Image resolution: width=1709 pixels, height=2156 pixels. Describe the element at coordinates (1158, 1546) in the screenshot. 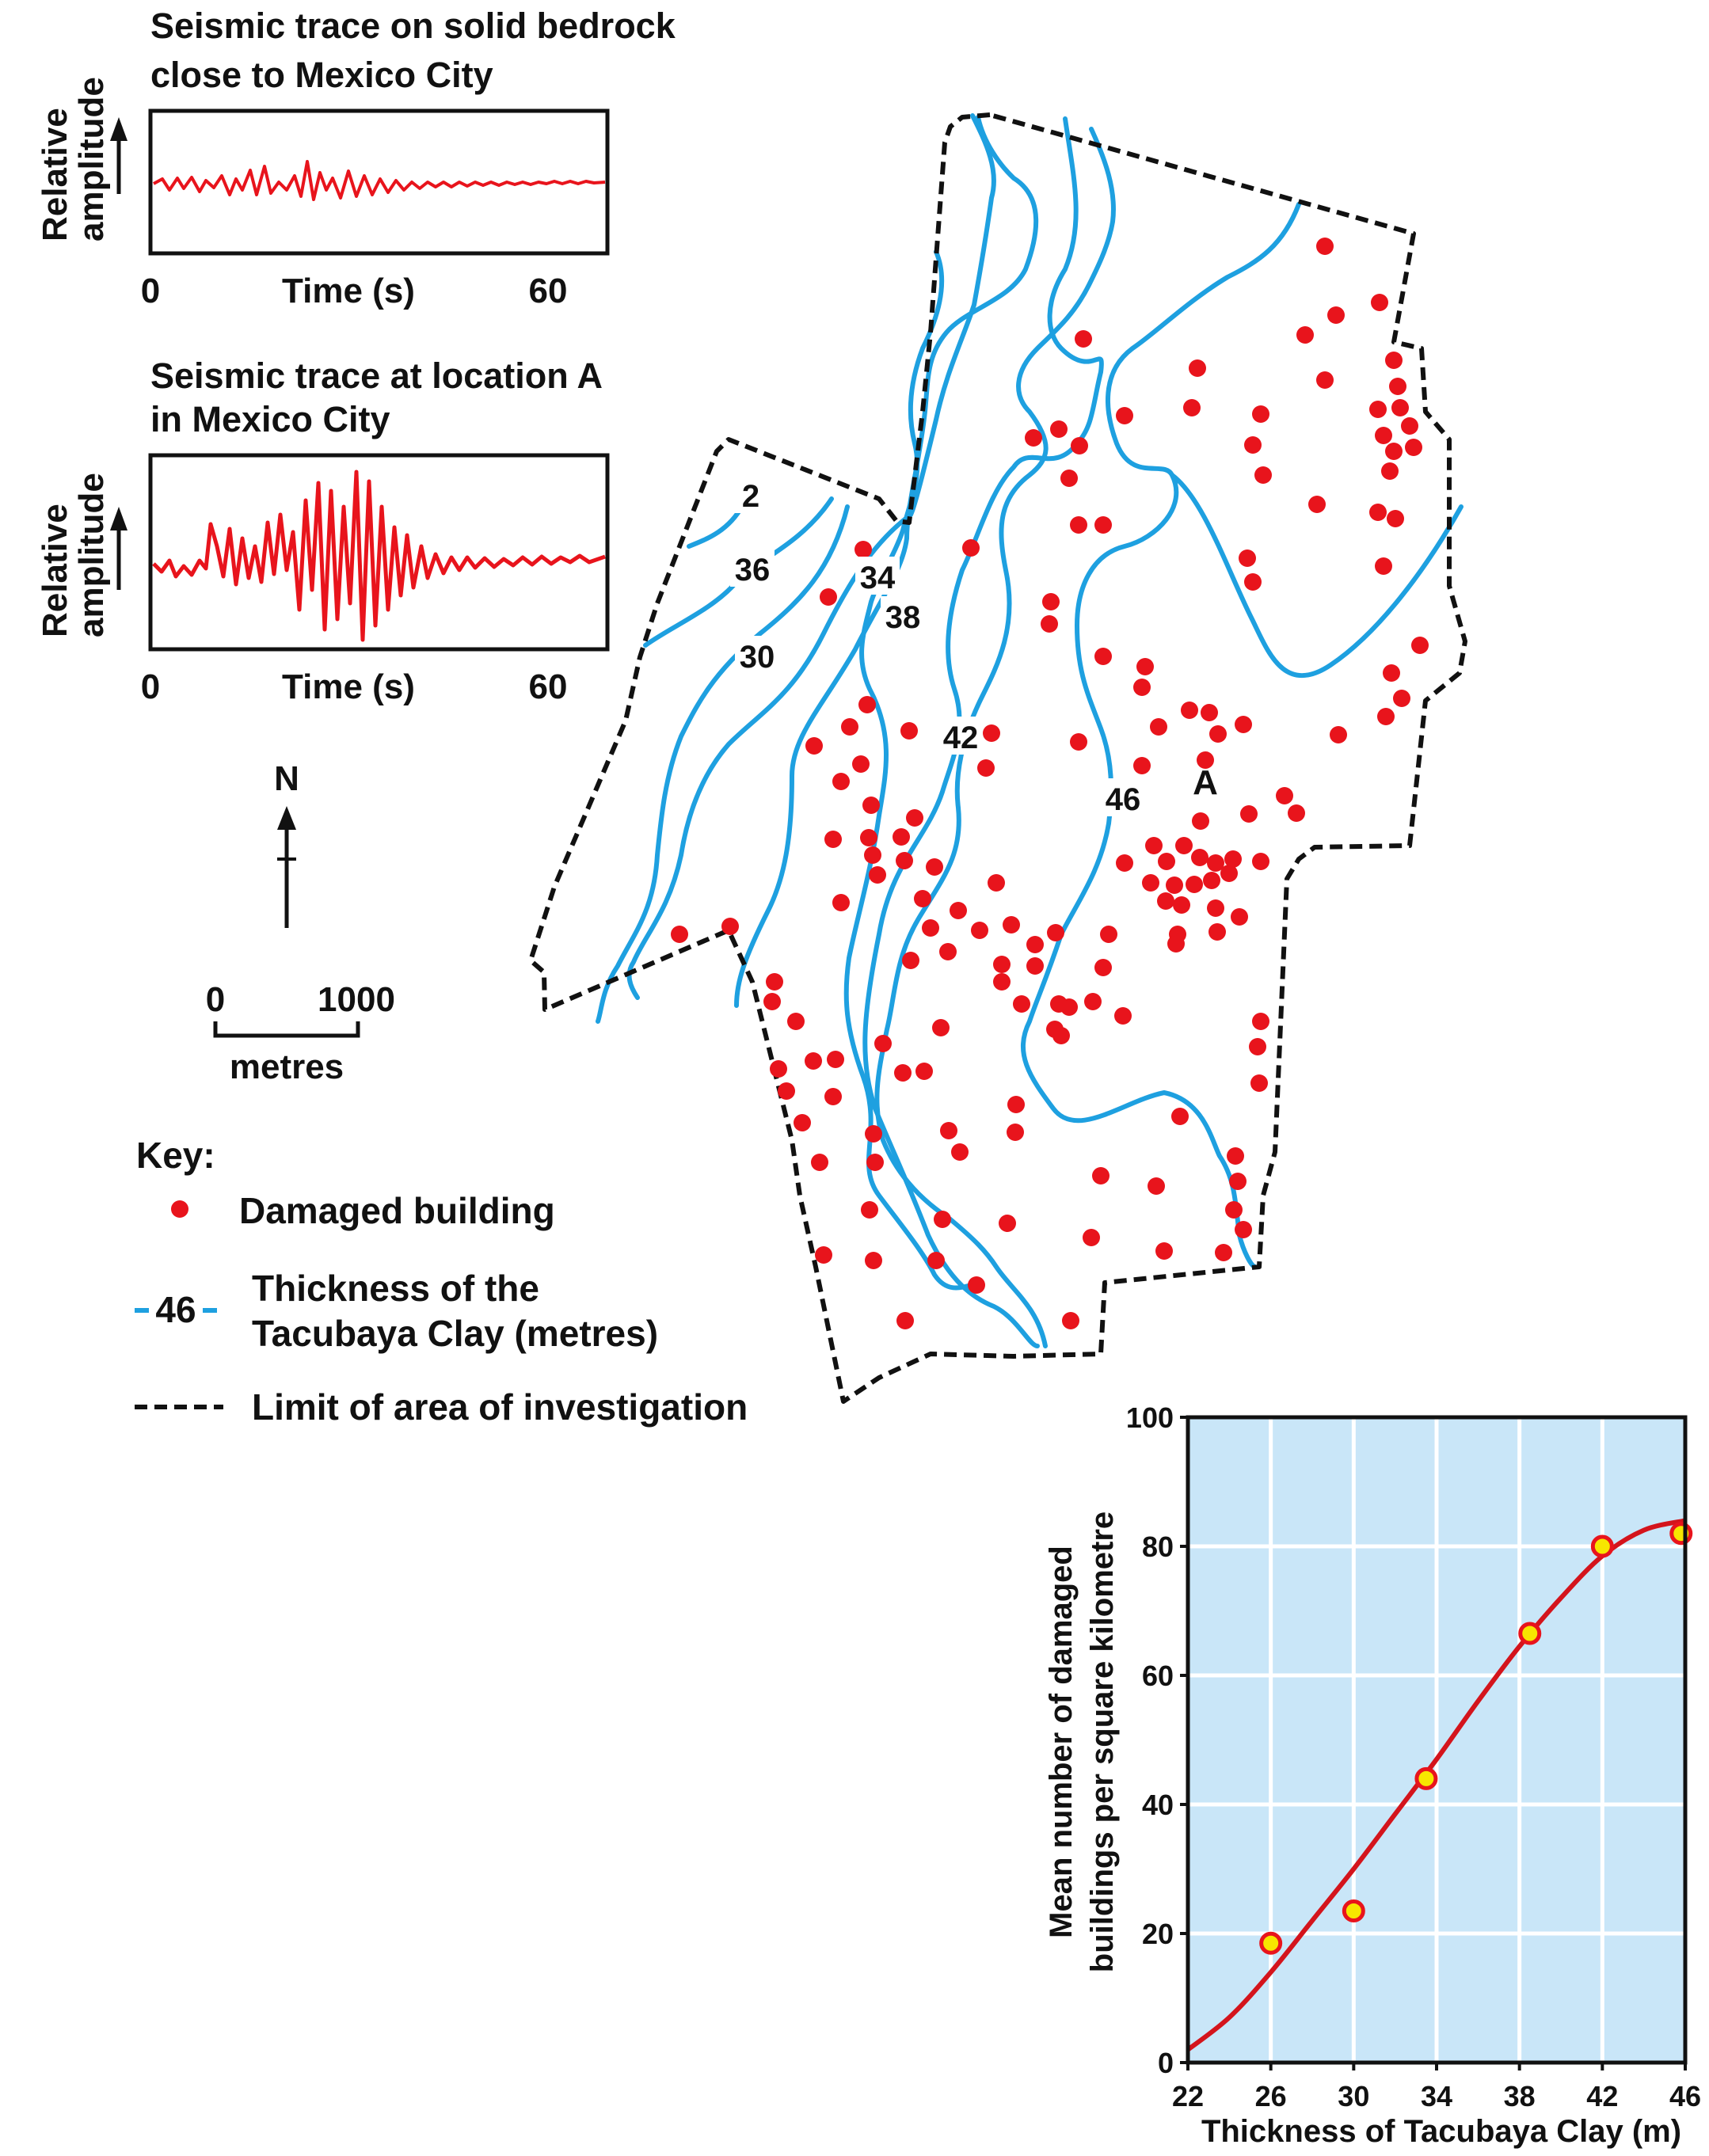

I see `chart-y-tick-label: 80` at that location.